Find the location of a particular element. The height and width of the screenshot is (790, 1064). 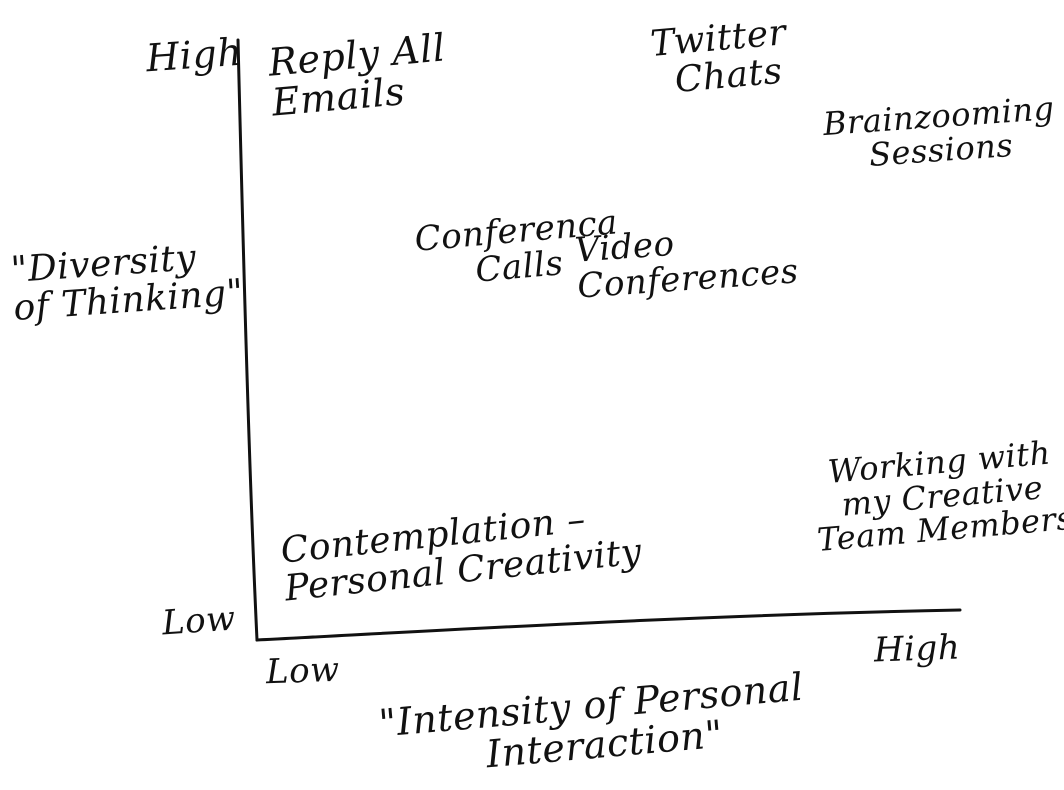

x-axis-line is located at coordinates (608, 625).